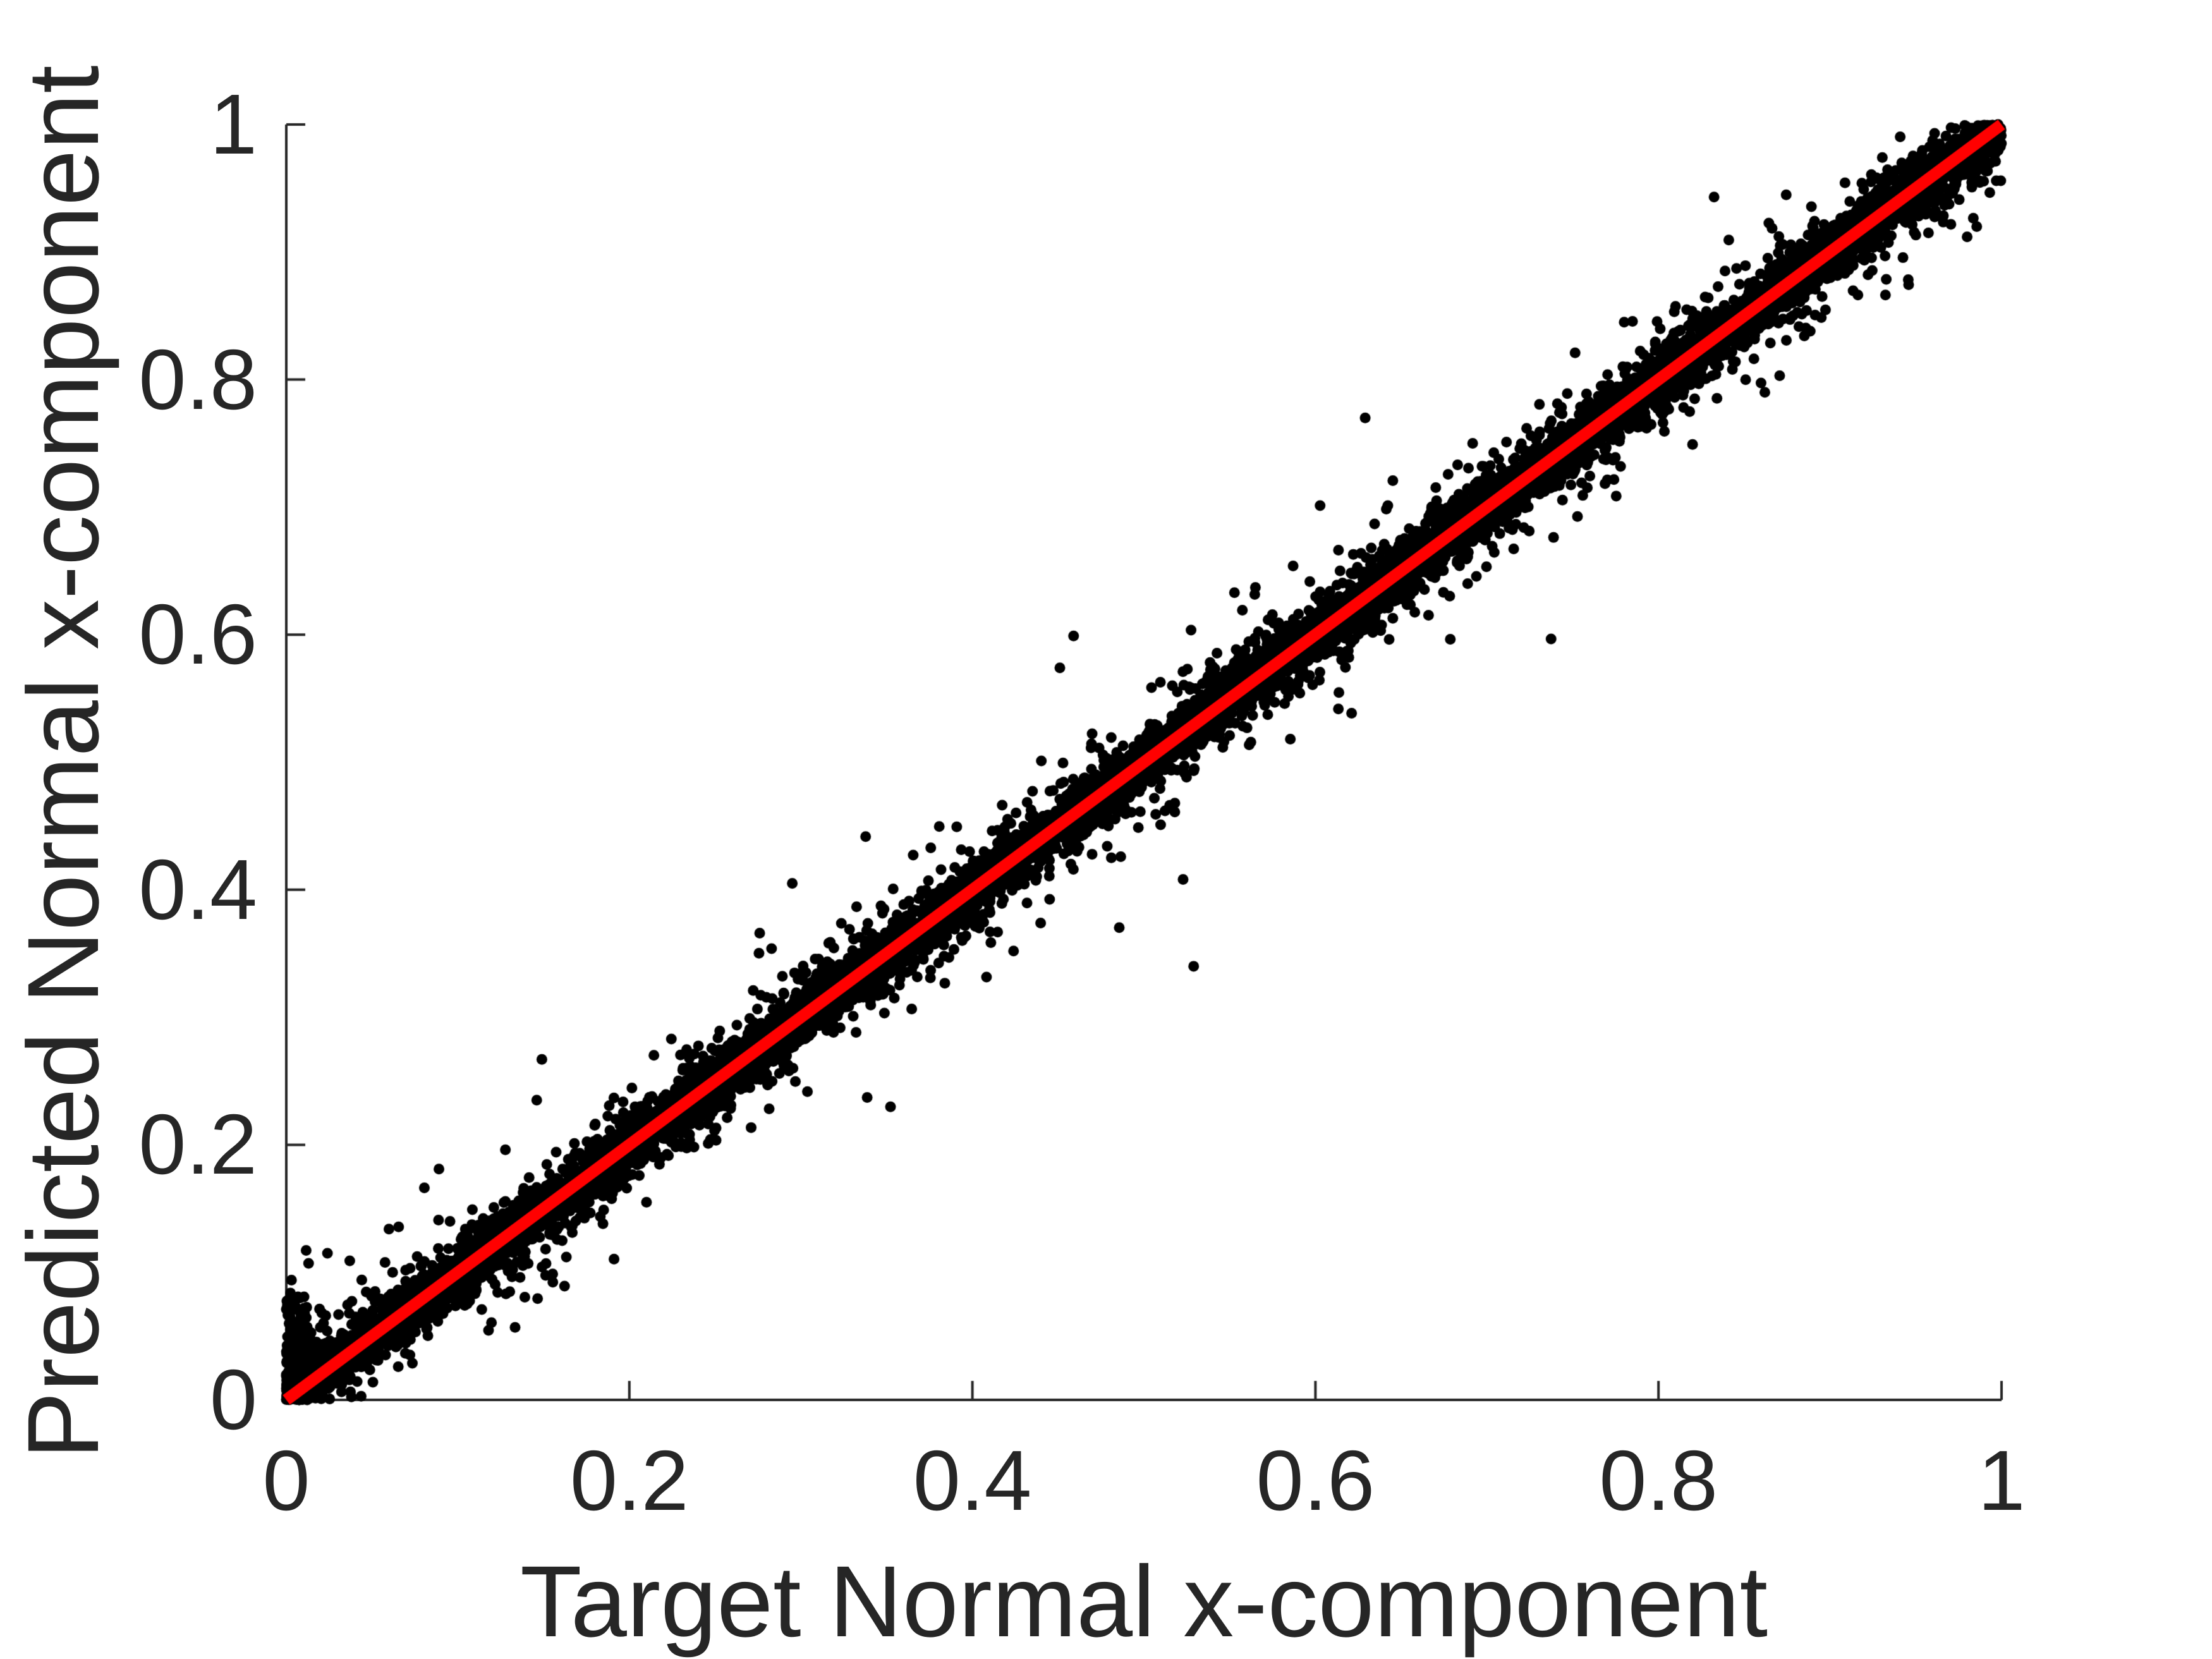 The width and height of the screenshot is (2212, 1659). What do you see at coordinates (62, 762) in the screenshot?
I see `y-axis-title: Predicted Normal x-component` at bounding box center [62, 762].